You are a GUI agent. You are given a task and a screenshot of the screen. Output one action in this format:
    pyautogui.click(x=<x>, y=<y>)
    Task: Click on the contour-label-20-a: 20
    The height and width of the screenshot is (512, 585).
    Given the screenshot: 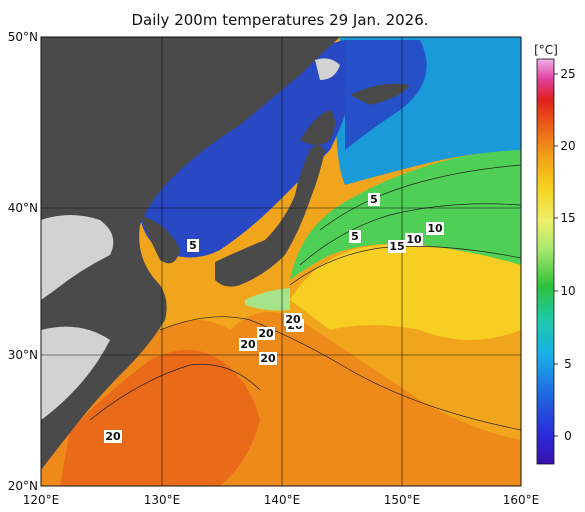 What is the action you would take?
    pyautogui.click(x=266, y=333)
    